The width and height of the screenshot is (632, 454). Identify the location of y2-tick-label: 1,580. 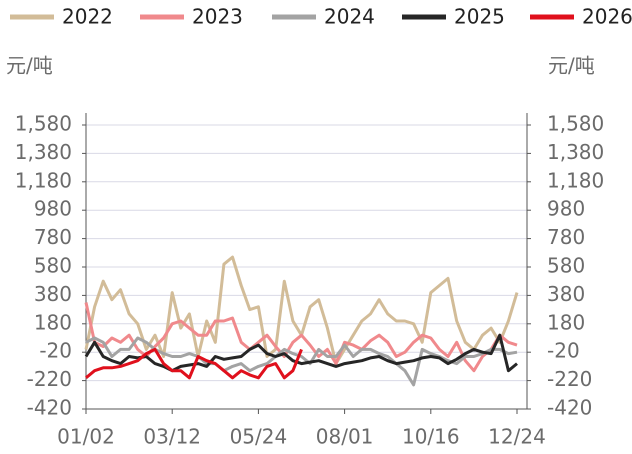
(575, 124).